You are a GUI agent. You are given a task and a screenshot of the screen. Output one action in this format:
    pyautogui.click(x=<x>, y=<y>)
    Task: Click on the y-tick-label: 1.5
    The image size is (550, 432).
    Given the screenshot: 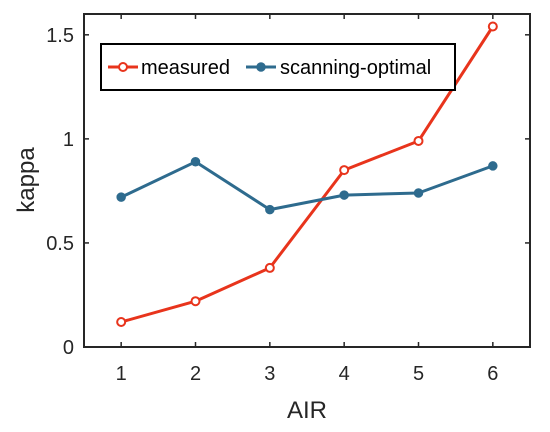 What is the action you would take?
    pyautogui.click(x=60, y=36)
    